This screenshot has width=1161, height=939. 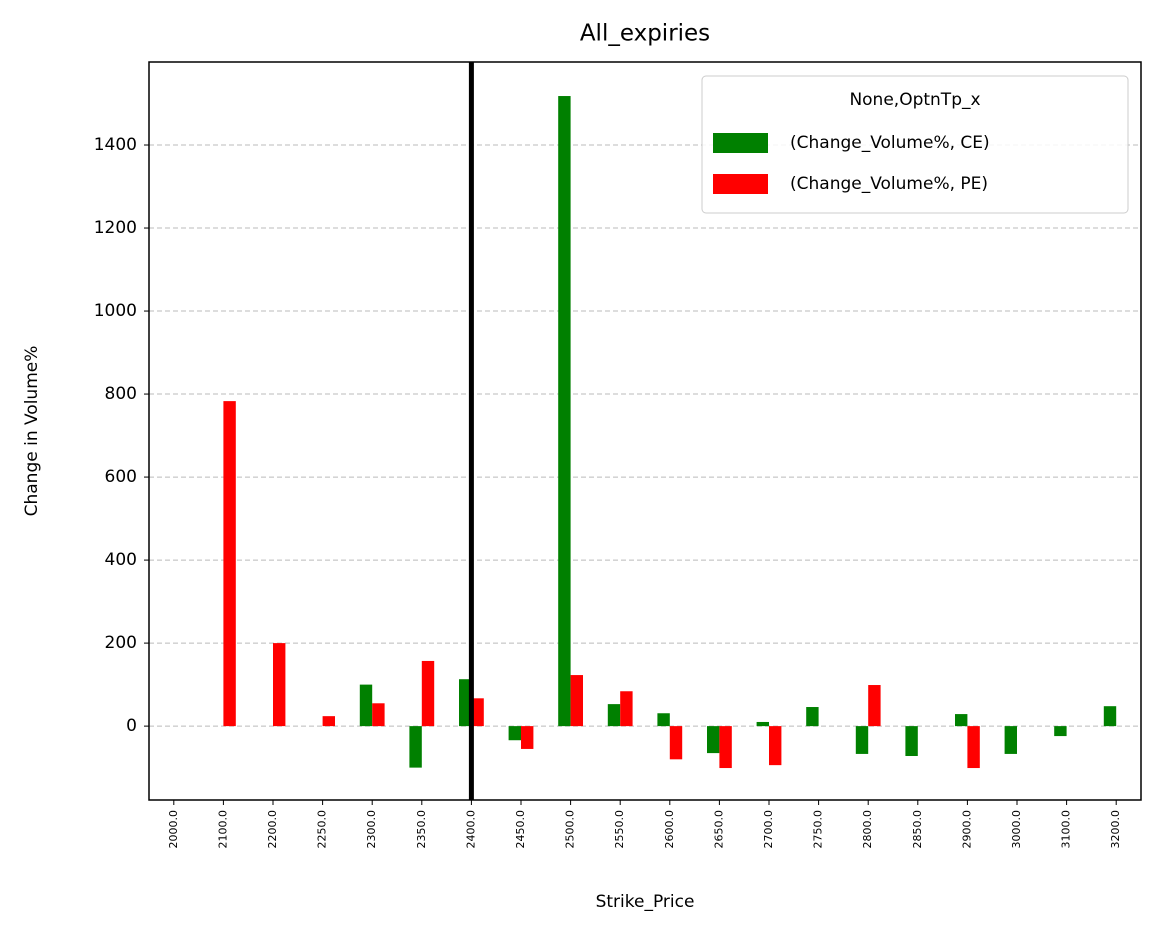 What do you see at coordinates (570, 829) in the screenshot?
I see `x-tick-label: 2500.0` at bounding box center [570, 829].